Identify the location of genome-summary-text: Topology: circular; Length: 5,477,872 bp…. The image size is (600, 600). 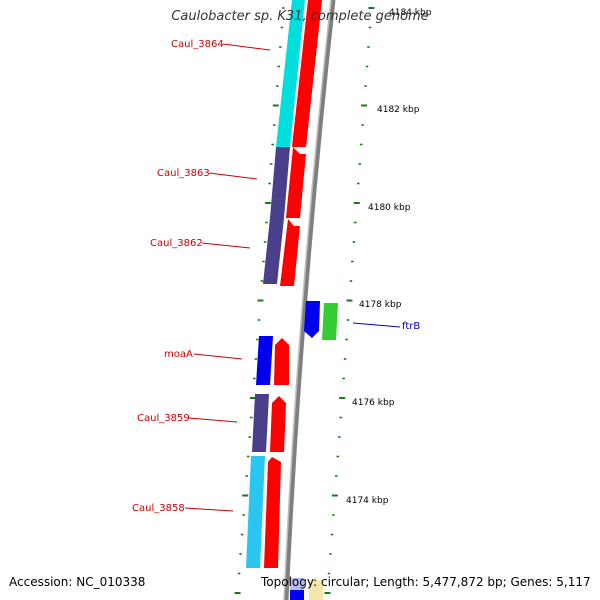
(426, 582).